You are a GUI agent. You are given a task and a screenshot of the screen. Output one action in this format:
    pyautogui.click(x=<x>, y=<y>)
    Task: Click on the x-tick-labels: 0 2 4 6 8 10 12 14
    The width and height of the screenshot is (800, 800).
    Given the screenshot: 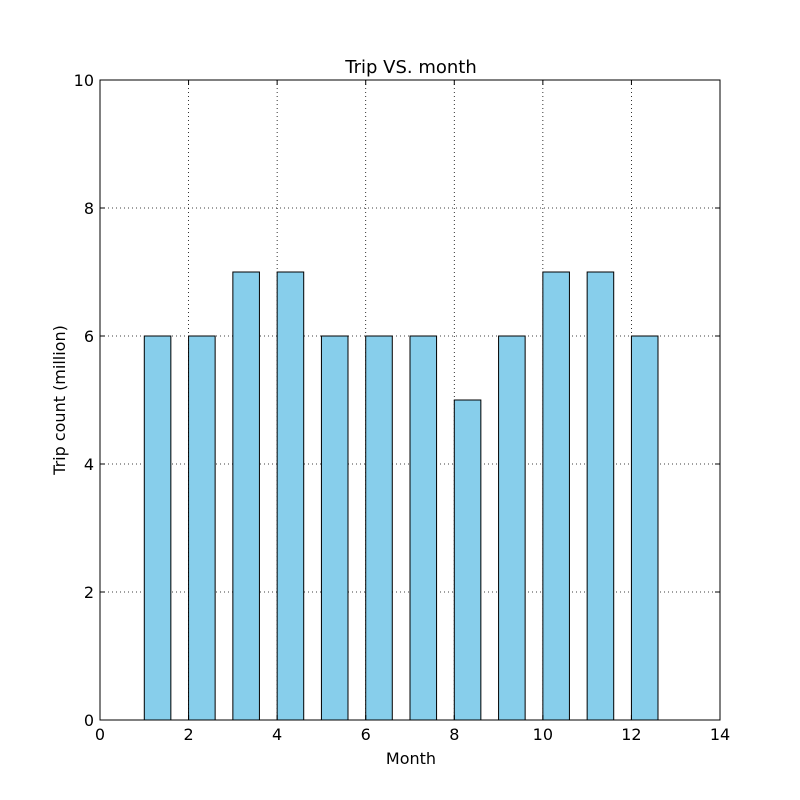 What is the action you would take?
    pyautogui.click(x=412, y=734)
    